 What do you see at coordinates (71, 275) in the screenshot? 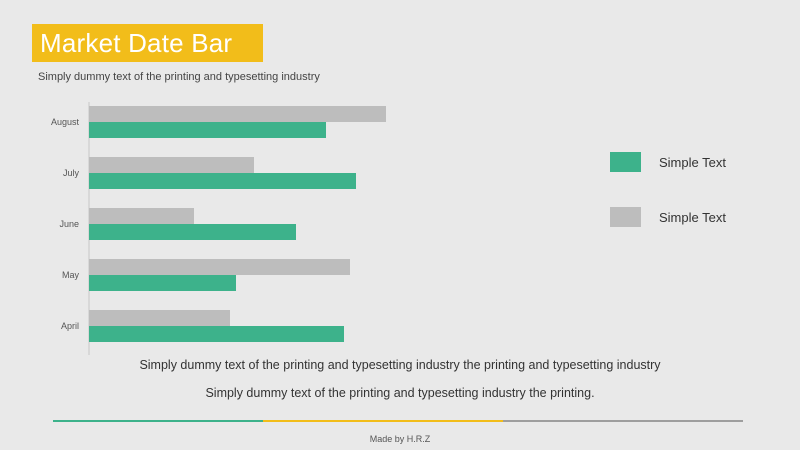
I see `category-label-may: May` at bounding box center [71, 275].